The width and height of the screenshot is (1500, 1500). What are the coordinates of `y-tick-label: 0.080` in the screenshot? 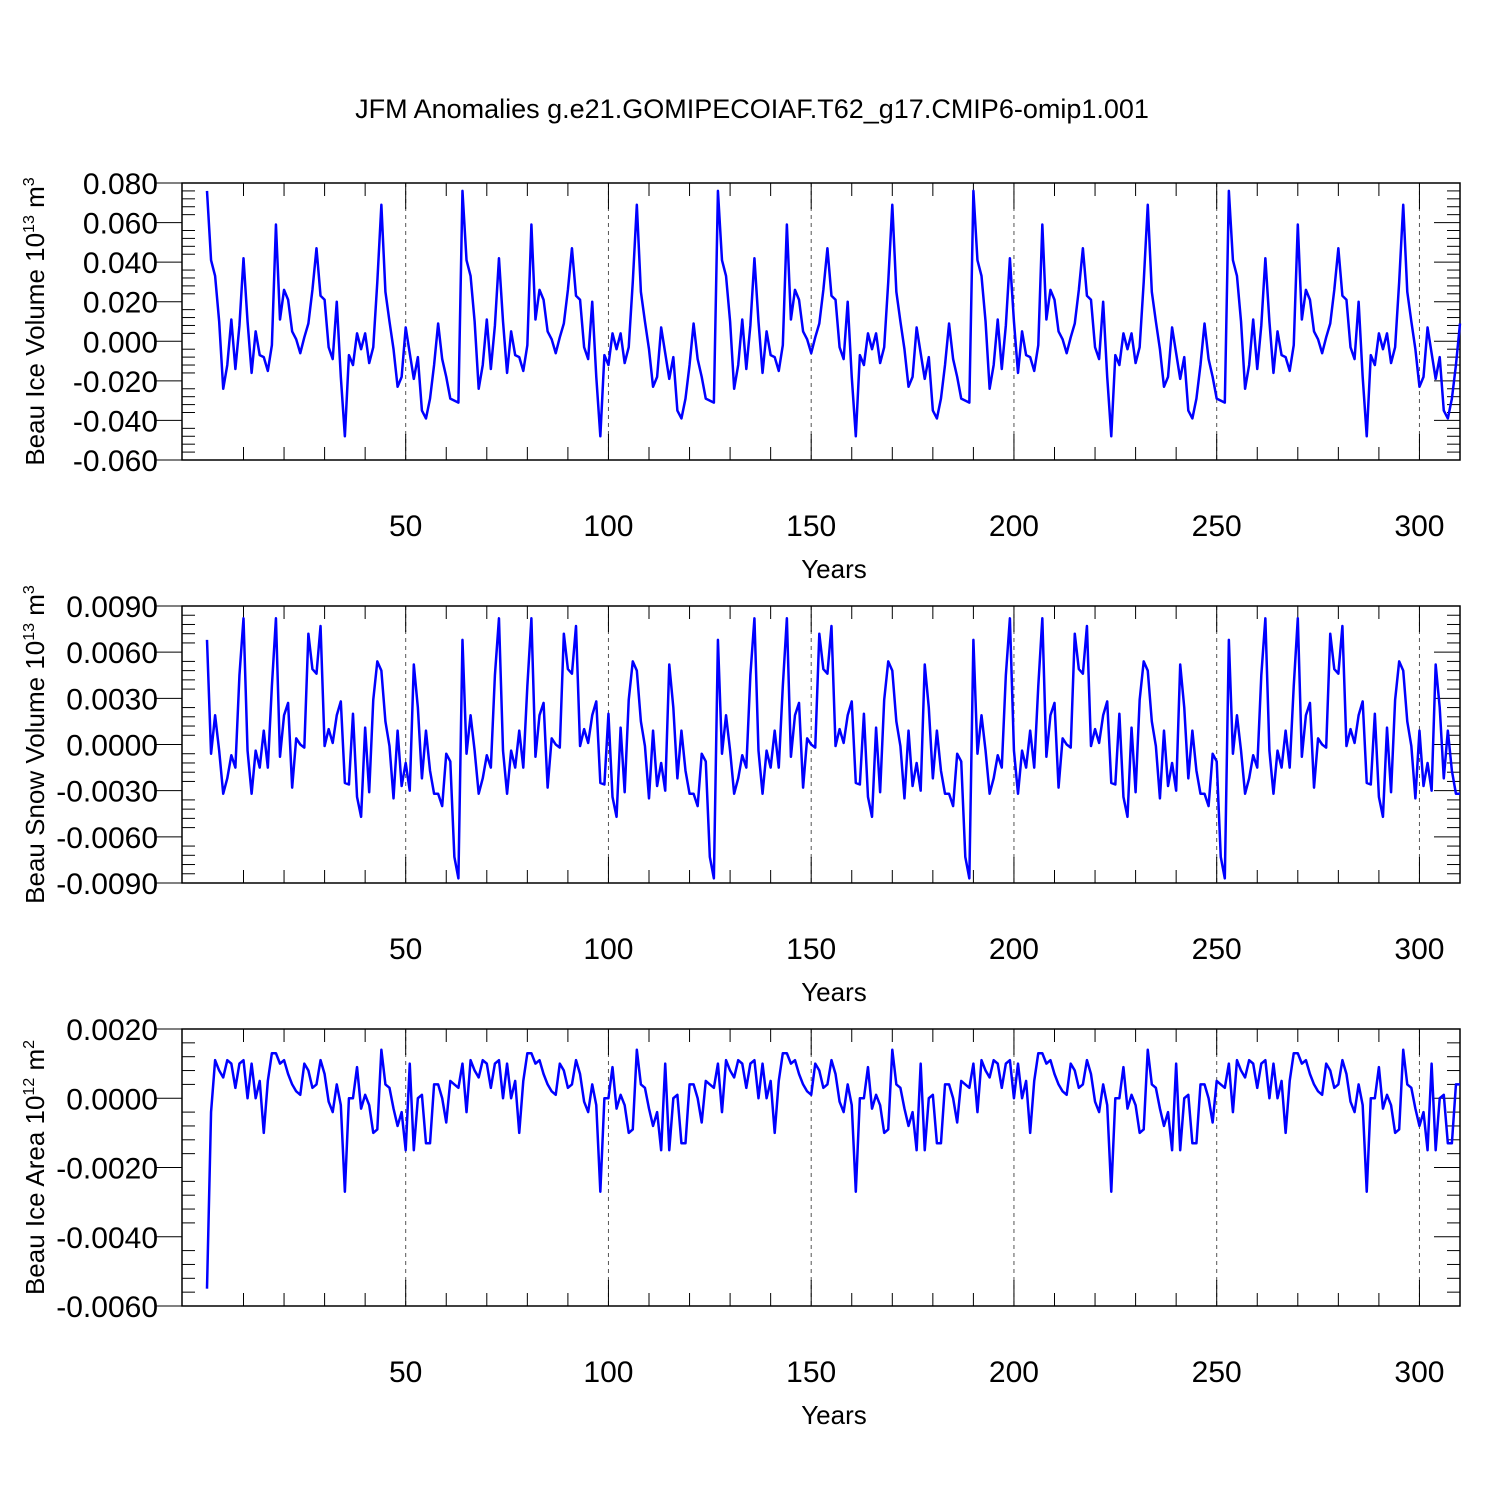 It's located at (120, 184).